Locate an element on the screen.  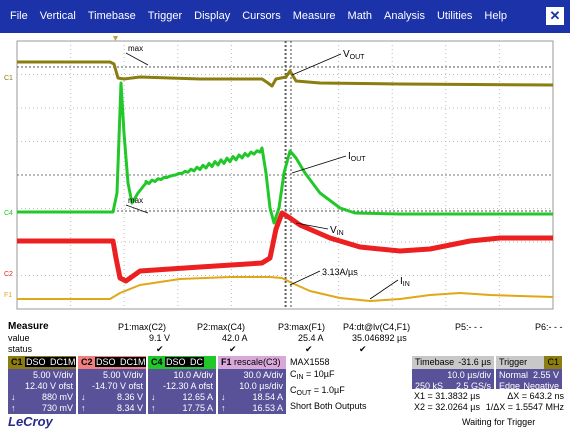
measure-param-name: P1:max(C2) is located at coordinates (142, 327).